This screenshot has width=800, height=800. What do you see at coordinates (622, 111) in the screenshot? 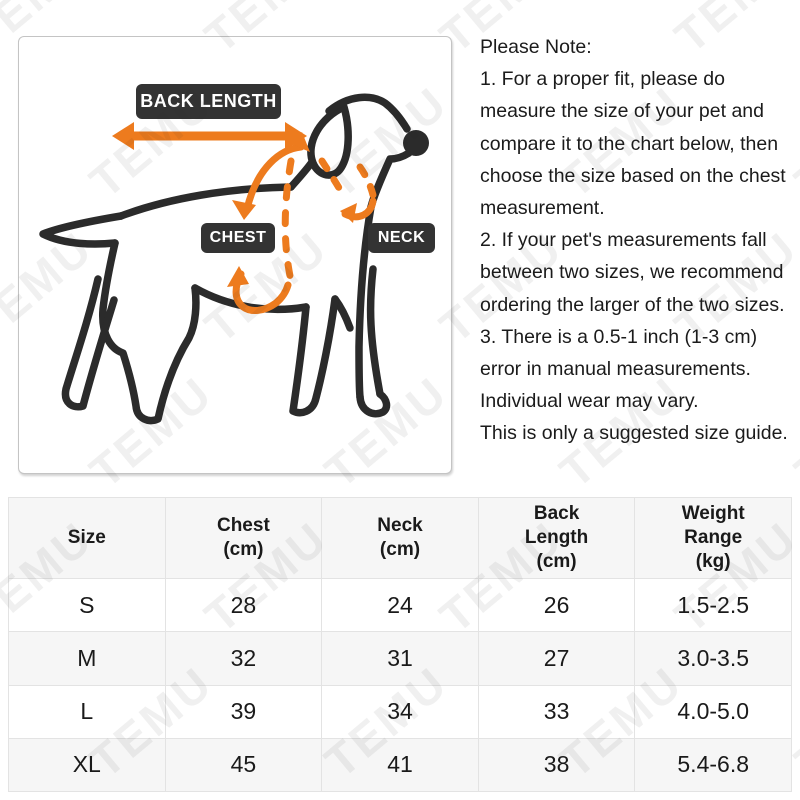
I see `note-line: measure the size of your pet and` at bounding box center [622, 111].